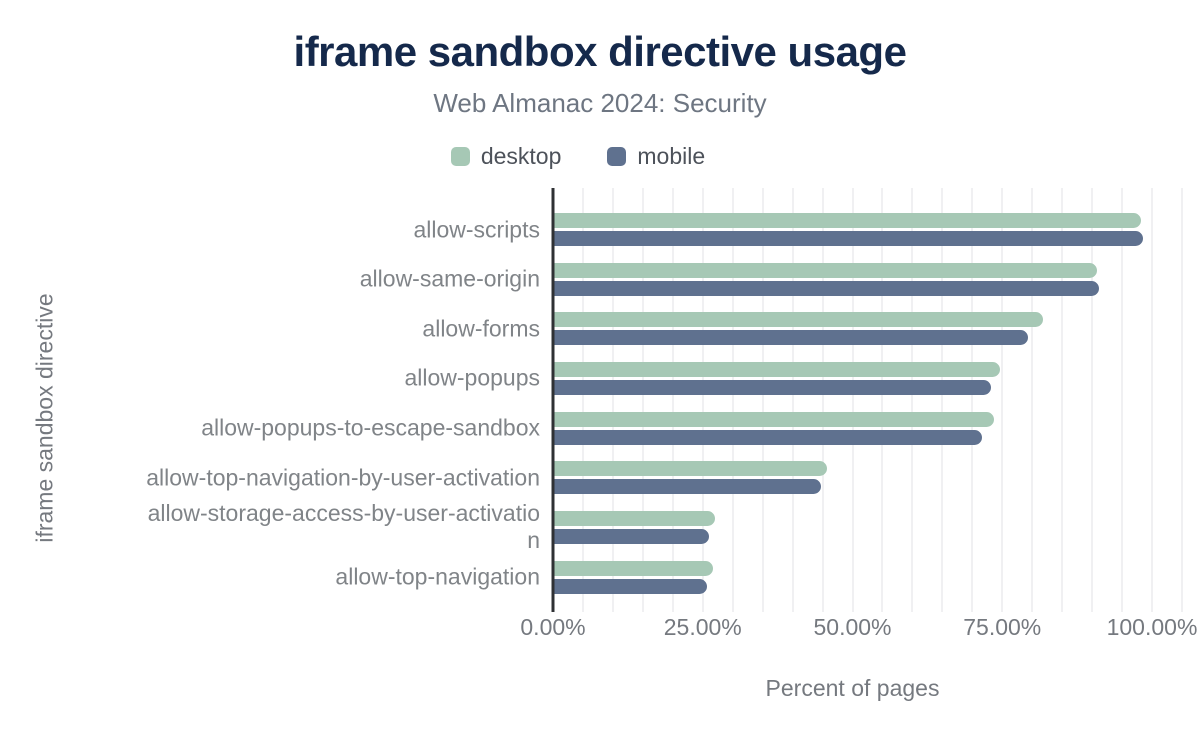 Image resolution: width=1200 pixels, height=742 pixels. I want to click on category-label-line: n, so click(533, 540).